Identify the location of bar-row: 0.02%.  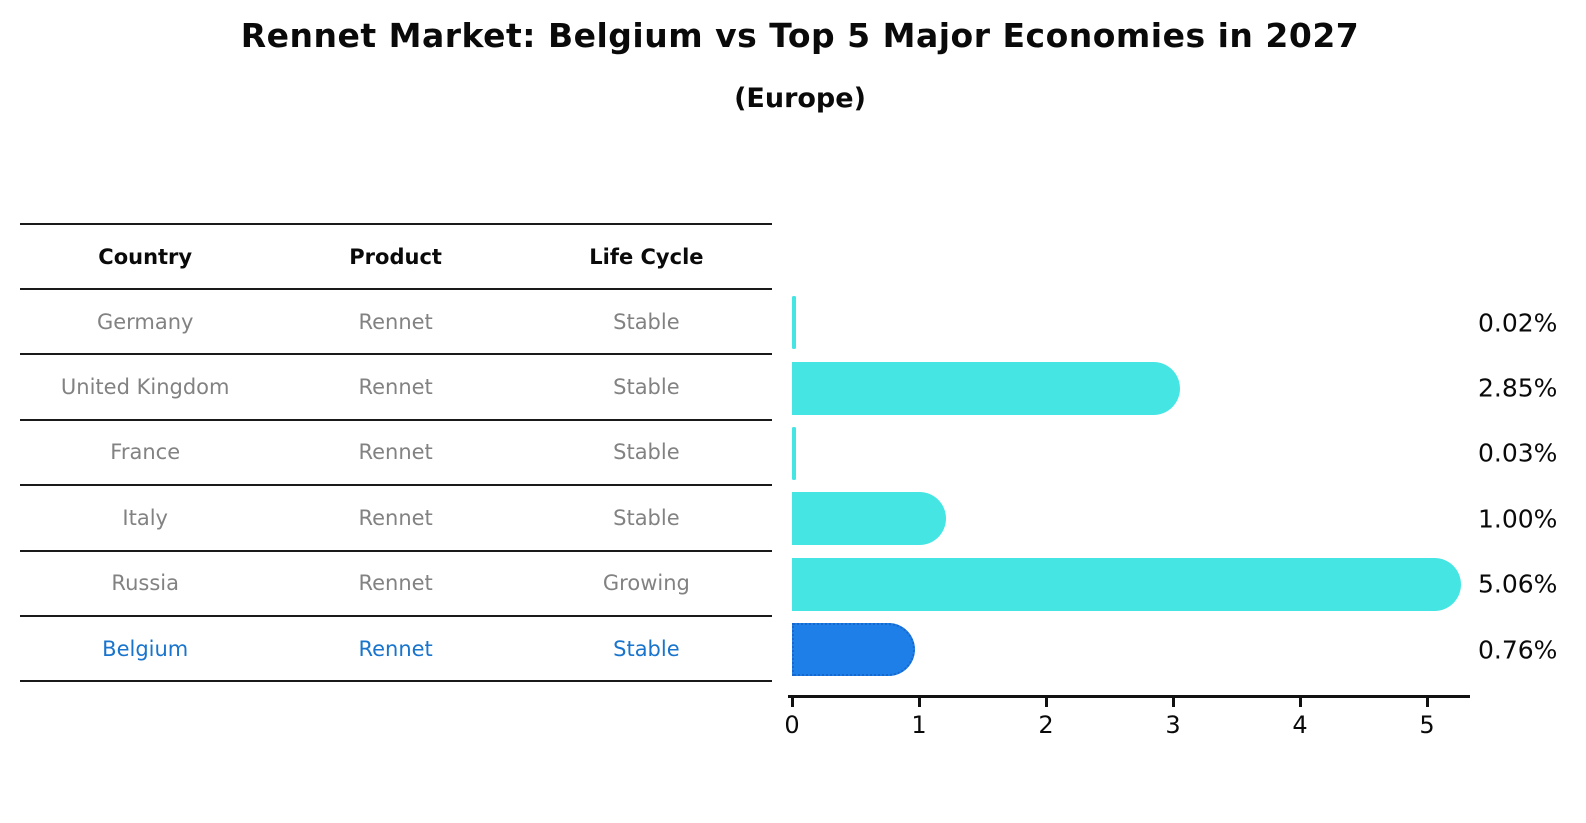
(1189, 322).